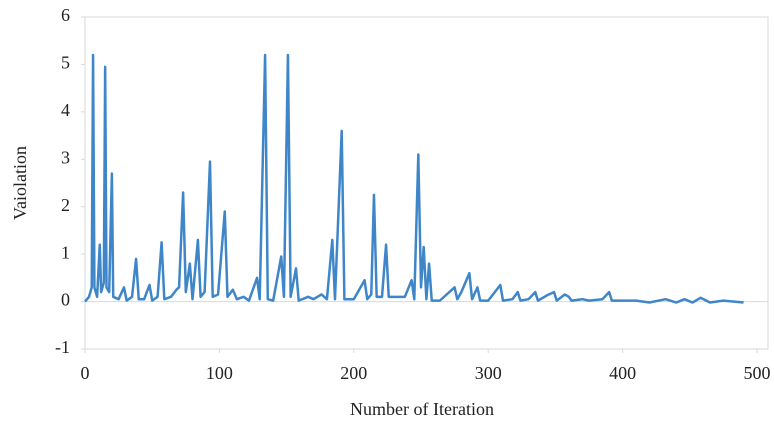 The width and height of the screenshot is (774, 426). What do you see at coordinates (757, 373) in the screenshot?
I see `x-tick-label: 500` at bounding box center [757, 373].